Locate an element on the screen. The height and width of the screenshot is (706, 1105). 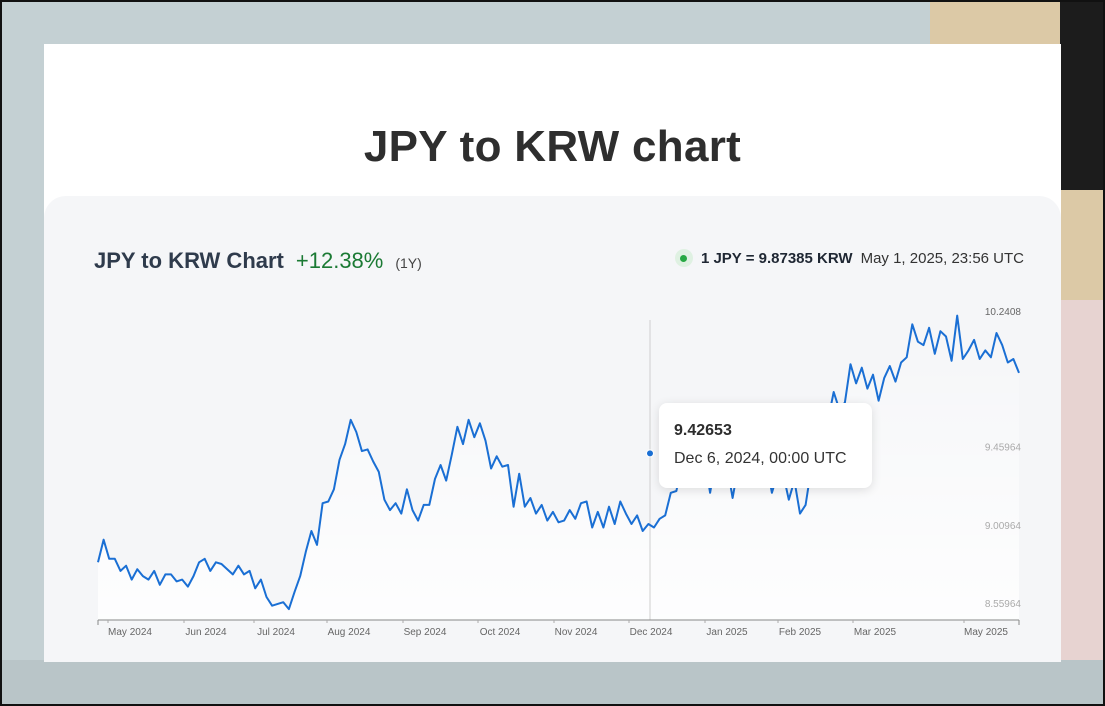
x-tick-label: Aug 2024 is located at coordinates (349, 632).